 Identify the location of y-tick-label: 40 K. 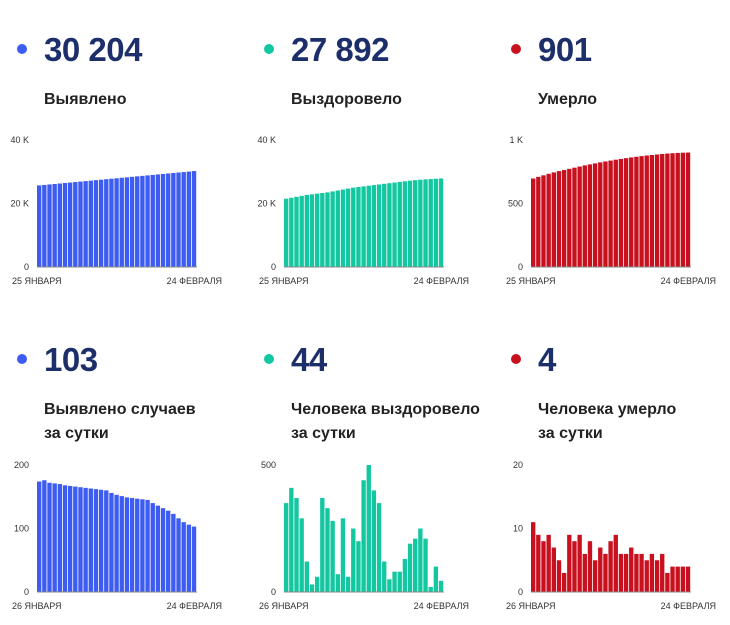
(266, 140).